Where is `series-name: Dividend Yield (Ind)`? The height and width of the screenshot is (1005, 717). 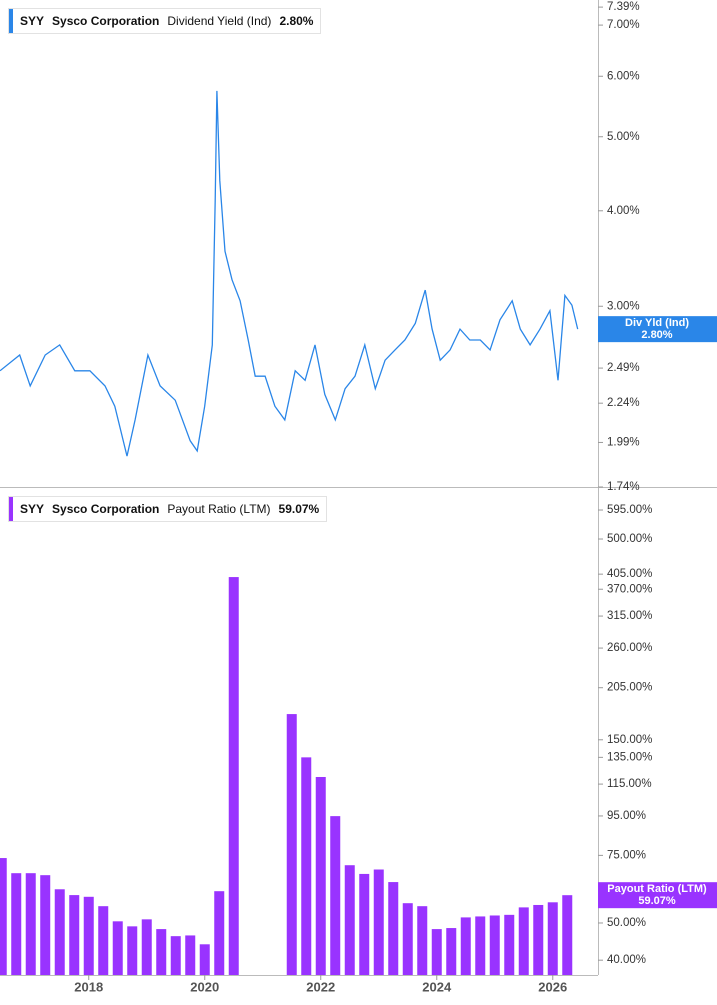 series-name: Dividend Yield (Ind) is located at coordinates (219, 21).